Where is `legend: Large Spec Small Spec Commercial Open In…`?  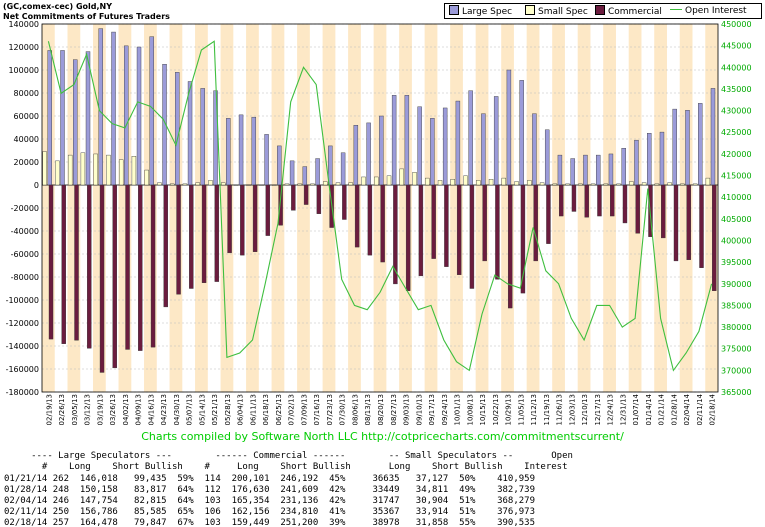
legend: Large Spec Small Spec Commercial Open In… is located at coordinates (603, 11).